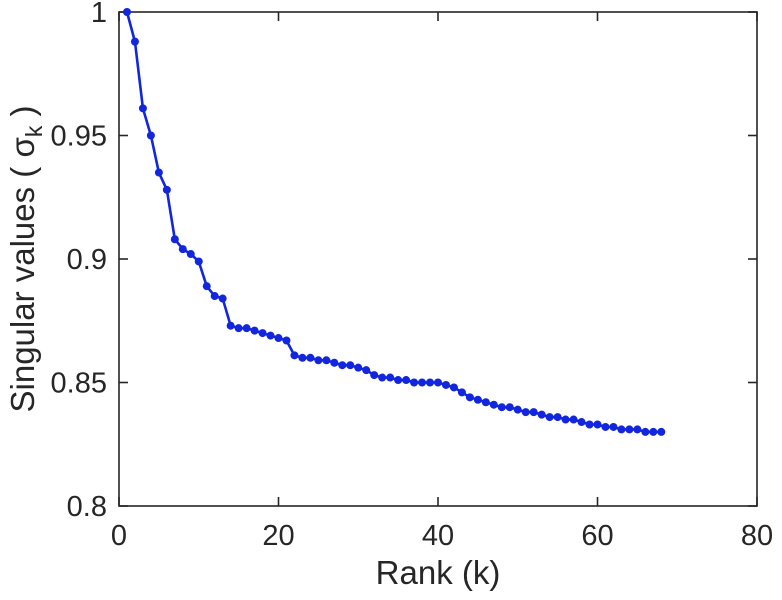  Describe the element at coordinates (79, 137) in the screenshot. I see `y-tick-label: 0.95` at that location.